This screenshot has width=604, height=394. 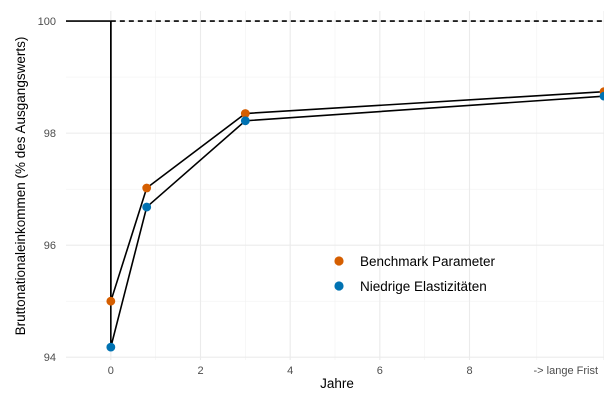 What do you see at coordinates (337, 383) in the screenshot?
I see `x-axis-label: Jahre` at bounding box center [337, 383].